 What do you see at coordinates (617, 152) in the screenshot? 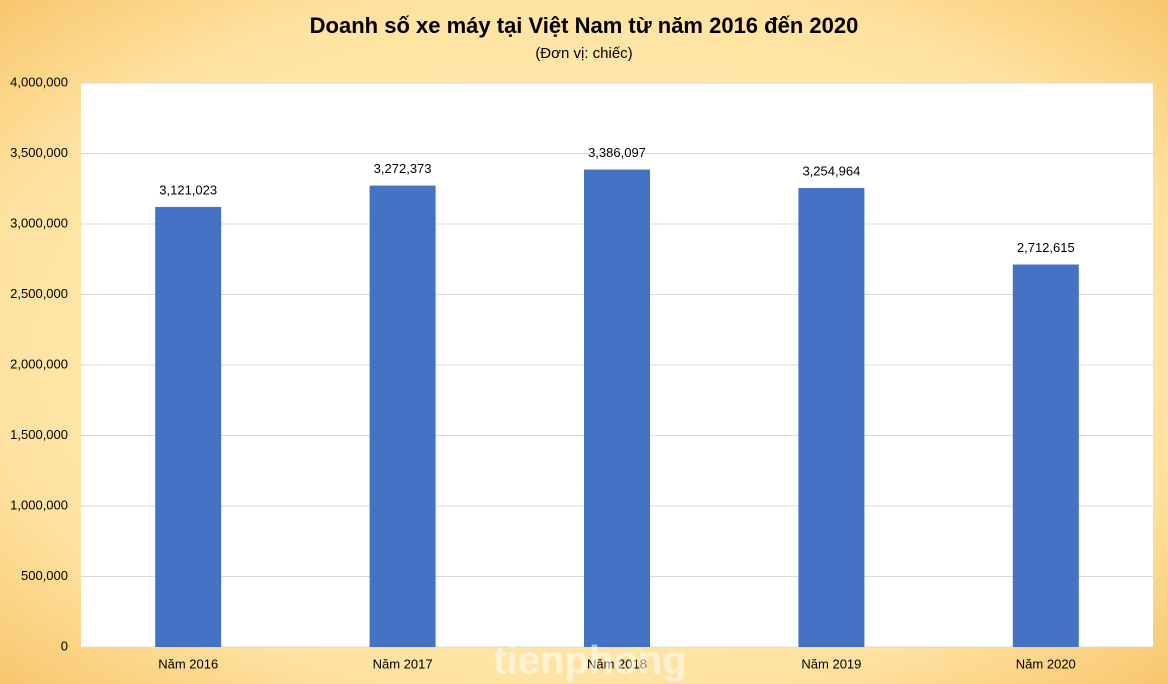
I see `data-label: 3,386,097` at bounding box center [617, 152].